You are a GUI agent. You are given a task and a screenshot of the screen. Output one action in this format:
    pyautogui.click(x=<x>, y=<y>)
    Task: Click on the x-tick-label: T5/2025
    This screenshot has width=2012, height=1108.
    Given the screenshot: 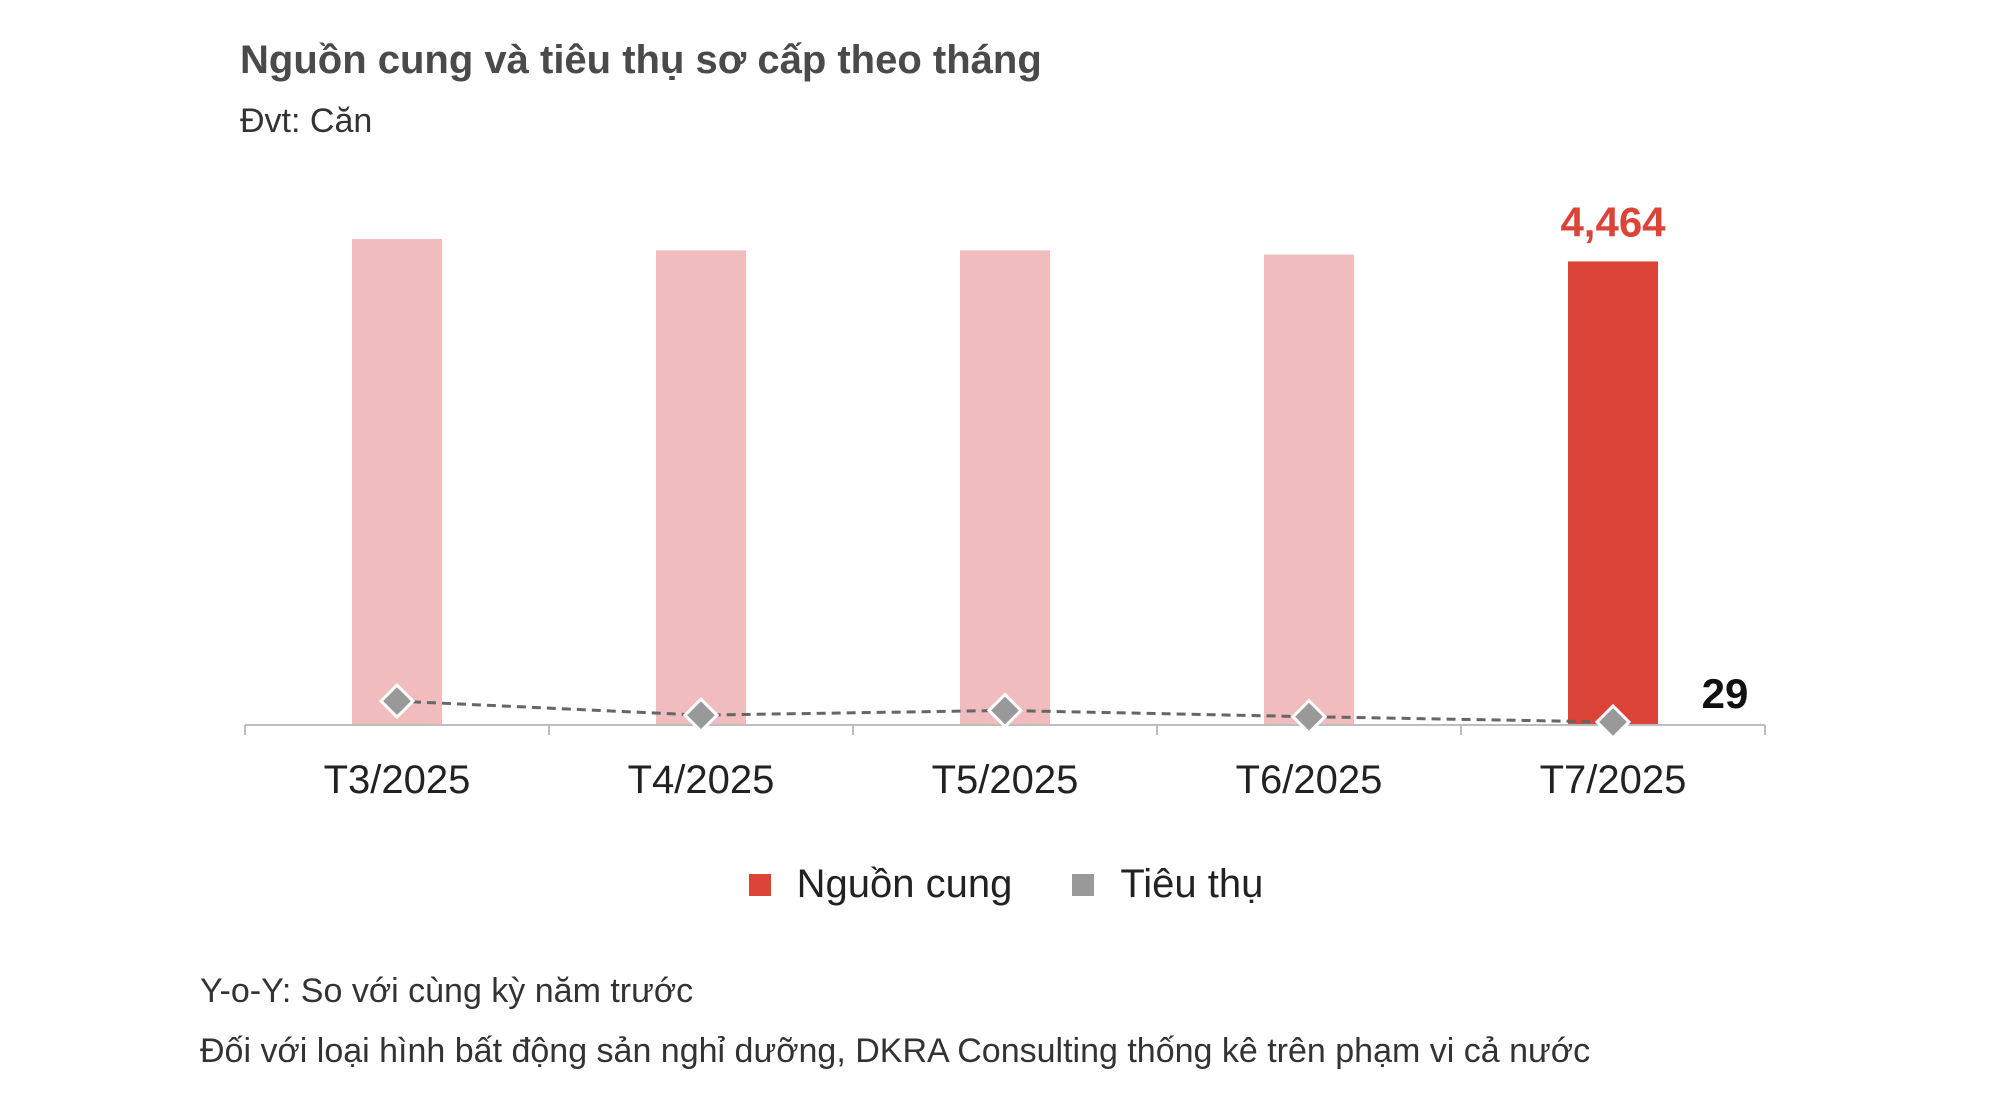 What is the action you would take?
    pyautogui.click(x=1005, y=780)
    